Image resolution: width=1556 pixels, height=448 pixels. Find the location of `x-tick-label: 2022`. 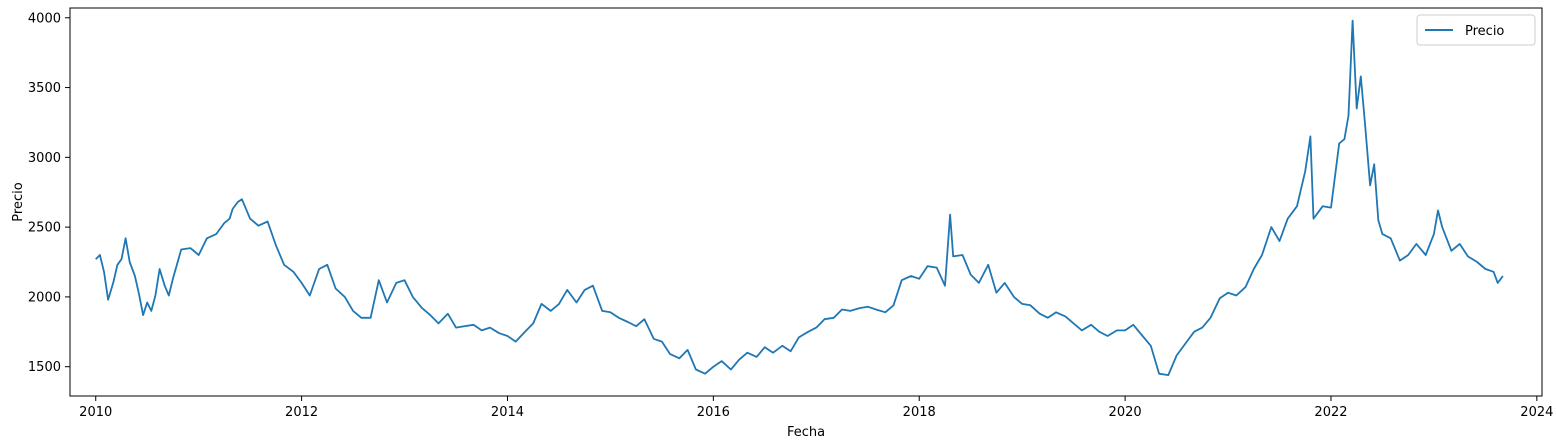

x-tick-label: 2022 is located at coordinates (1330, 412).